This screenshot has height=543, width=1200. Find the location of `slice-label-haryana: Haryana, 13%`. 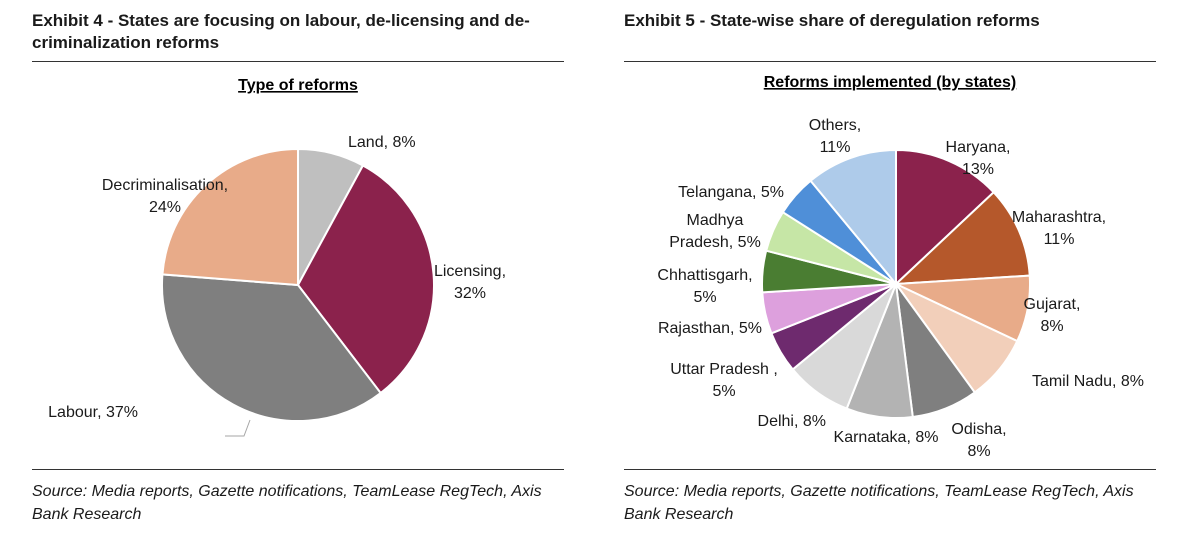

slice-label-haryana: Haryana, 13% is located at coordinates (978, 158).